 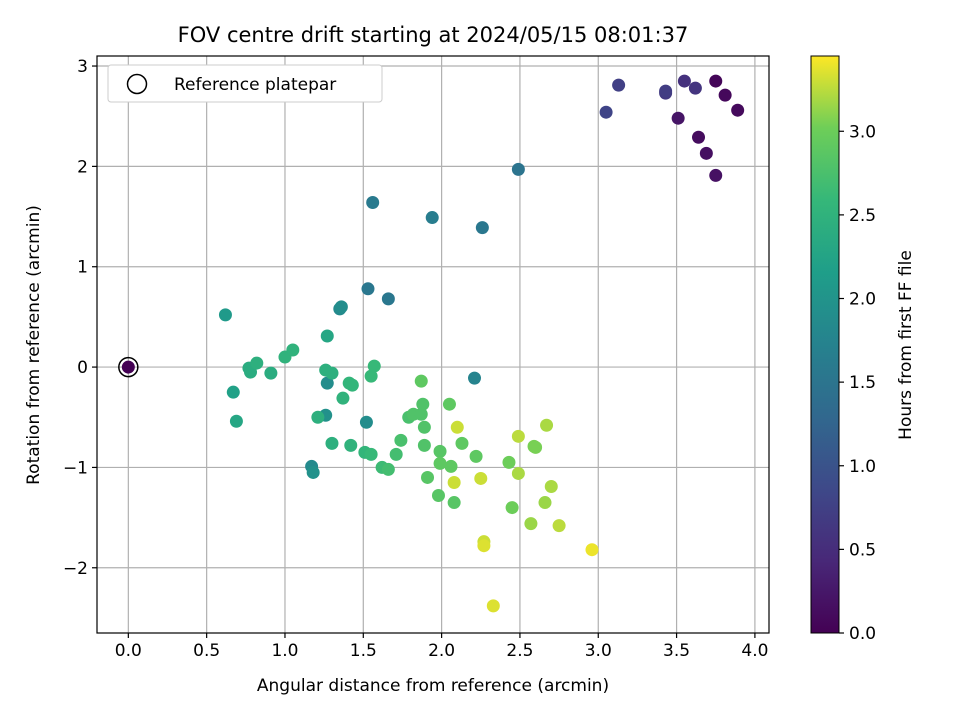 I want to click on x-tick-label: 1.0, so click(x=284, y=651).